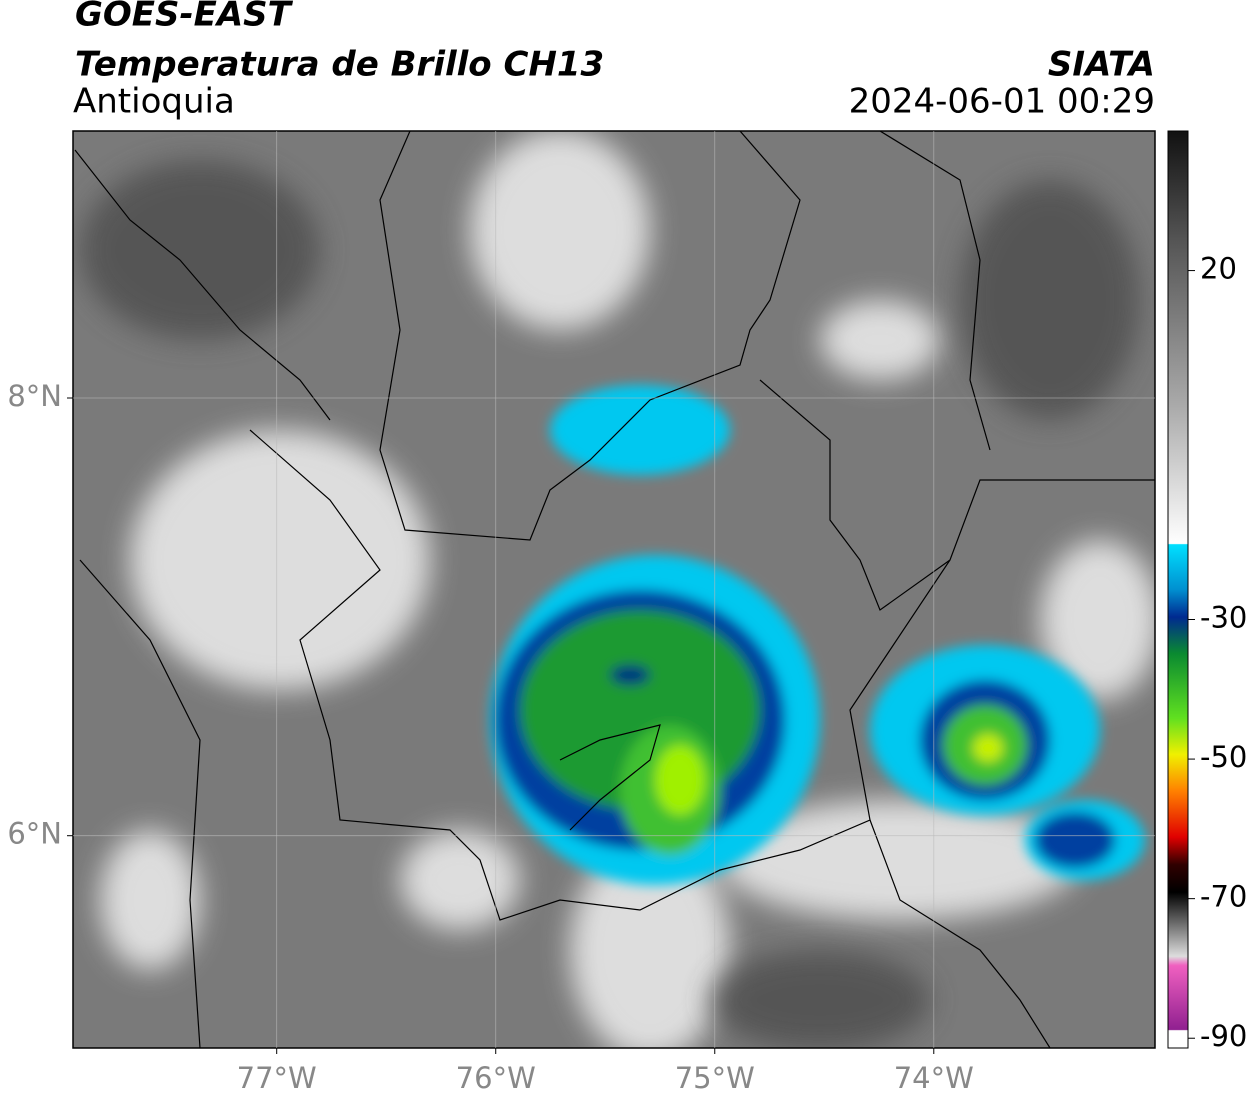 The width and height of the screenshot is (1252, 1099). Describe the element at coordinates (1101, 65) in the screenshot. I see `source: SIATA` at that location.